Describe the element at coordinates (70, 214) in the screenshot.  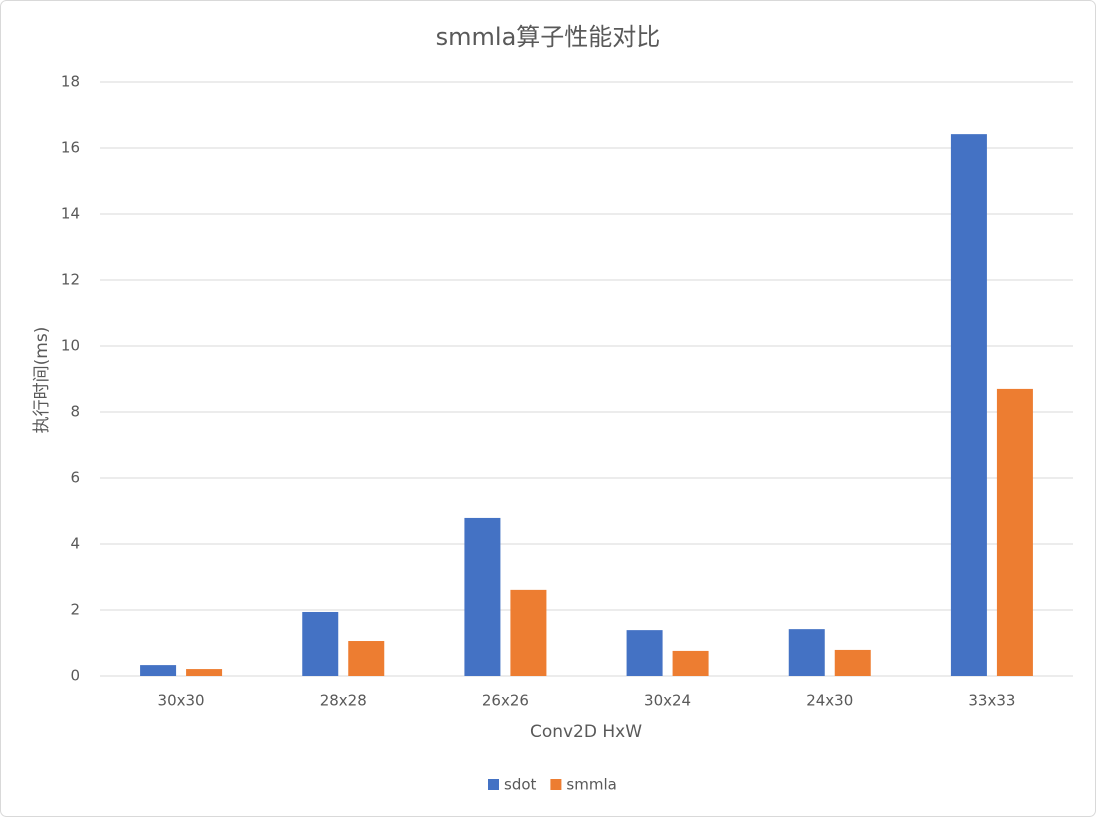
I see `y-tick-label: 14` at that location.